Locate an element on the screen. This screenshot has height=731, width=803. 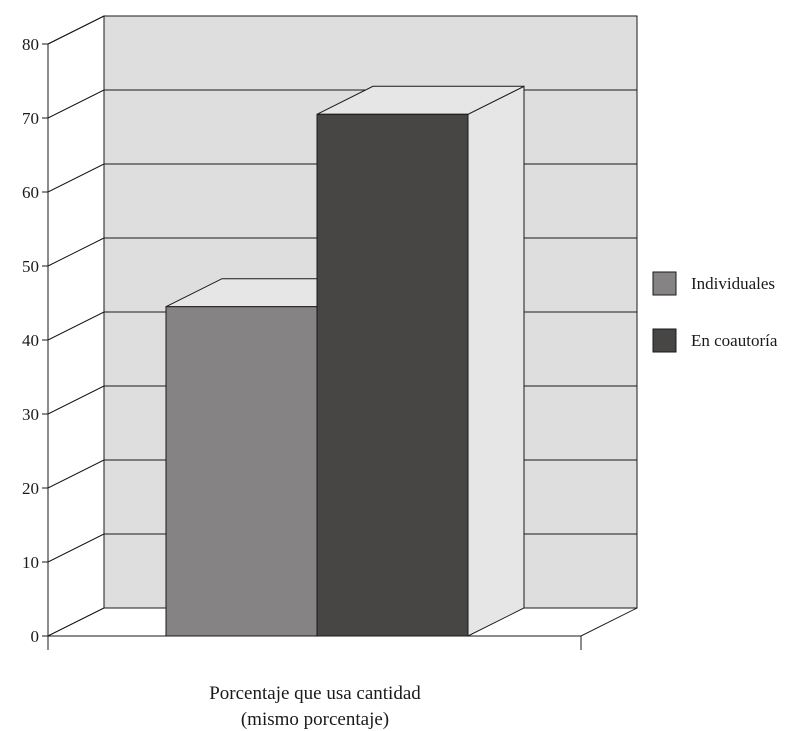
legend-swatch-individuales is located at coordinates (664, 283).